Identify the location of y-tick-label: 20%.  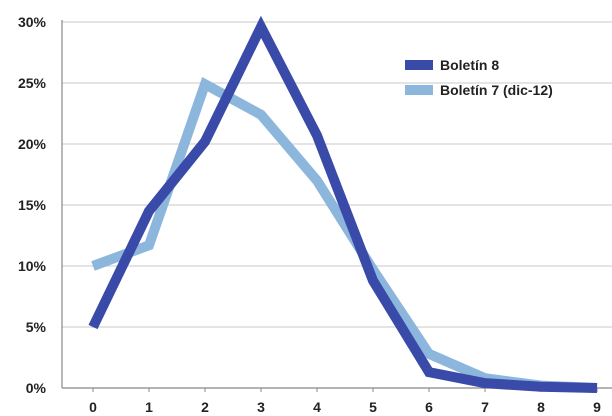
(32, 144).